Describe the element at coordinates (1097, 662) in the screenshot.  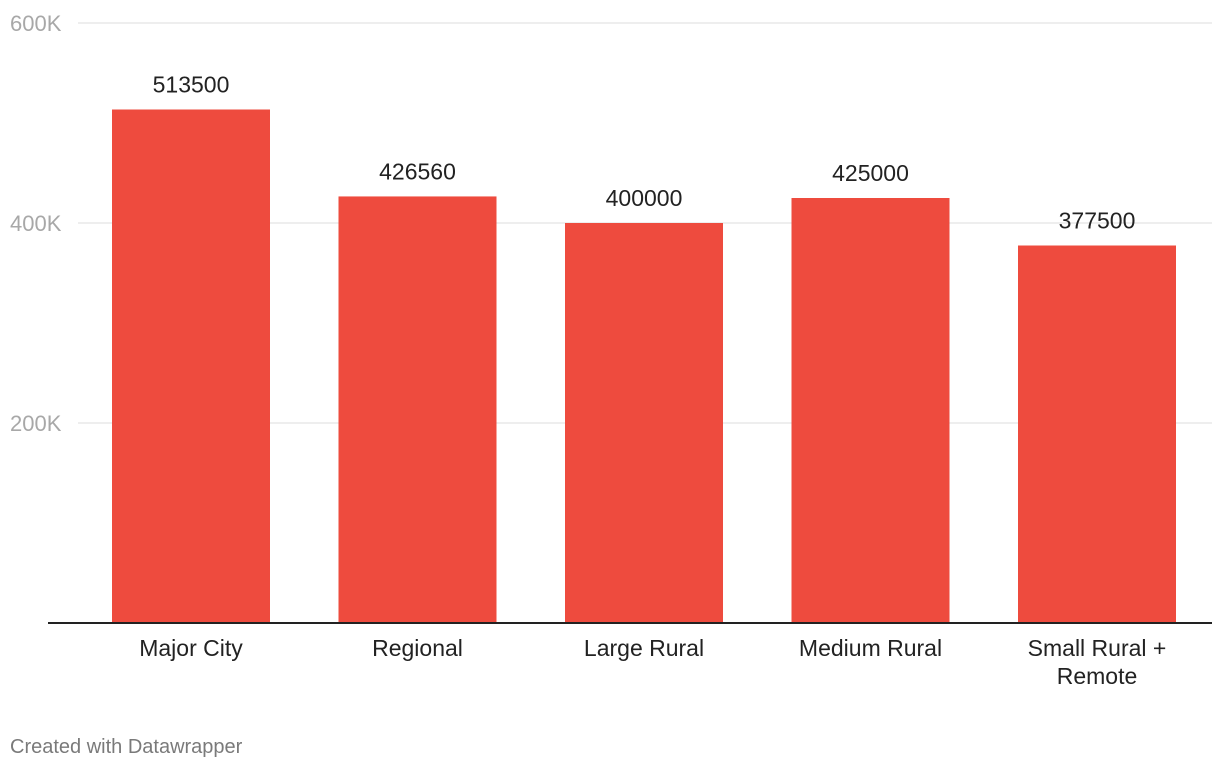
I see `x-tick-label: Small Rural + Remote` at that location.